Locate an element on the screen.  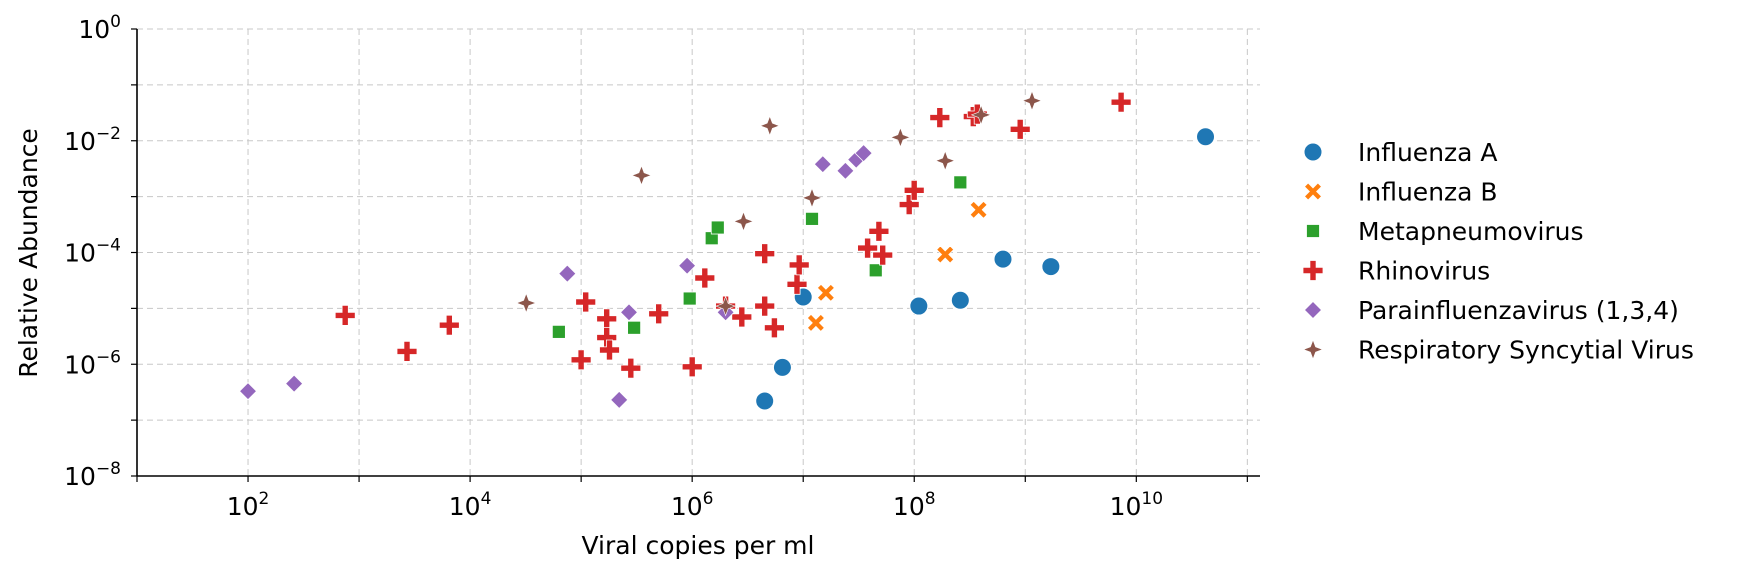
legend-item: Parainfluenzavirus (1,3,4) is located at coordinates (1491, 310).